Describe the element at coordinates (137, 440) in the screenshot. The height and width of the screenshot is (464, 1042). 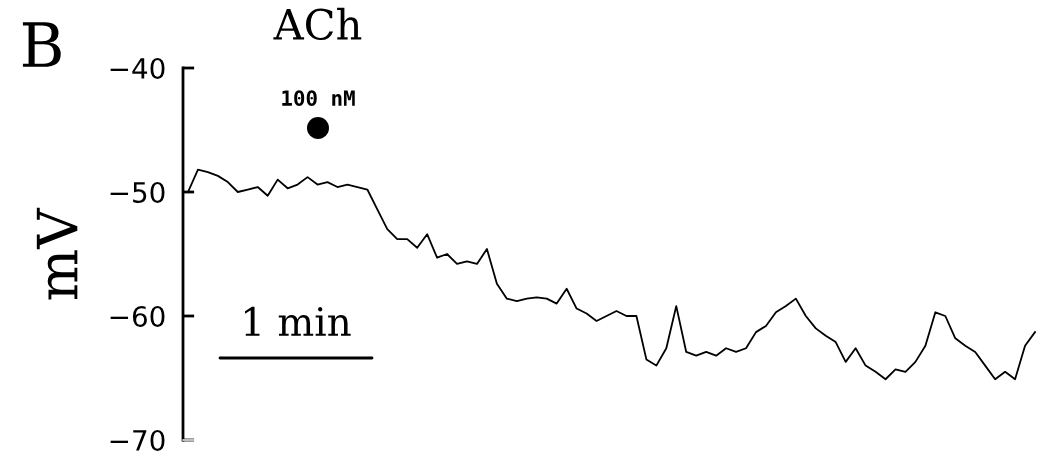
I see `y-tick-label: −70` at that location.